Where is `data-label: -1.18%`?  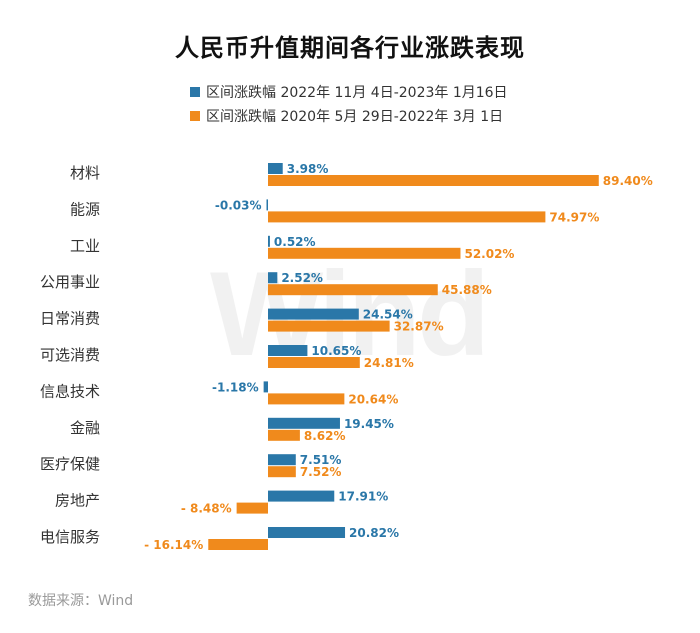
data-label: -1.18% is located at coordinates (235, 387).